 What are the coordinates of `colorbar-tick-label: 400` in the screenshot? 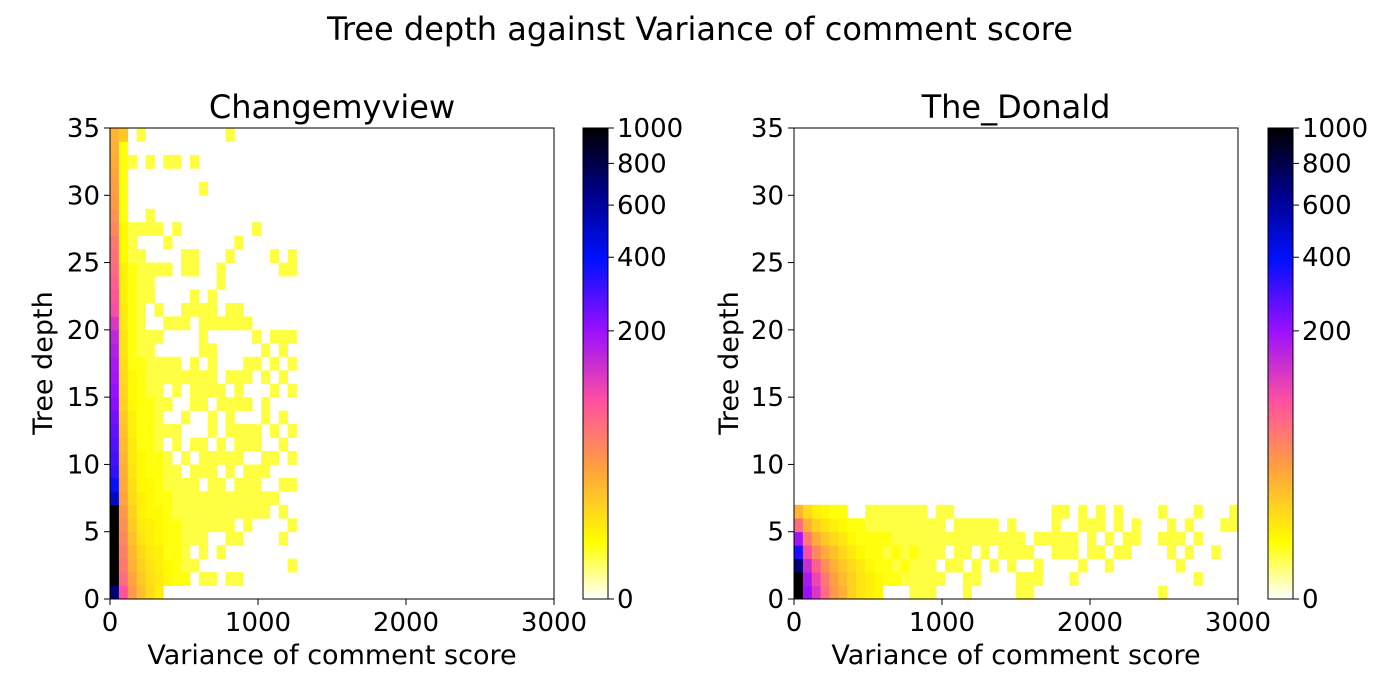 It's located at (642, 258).